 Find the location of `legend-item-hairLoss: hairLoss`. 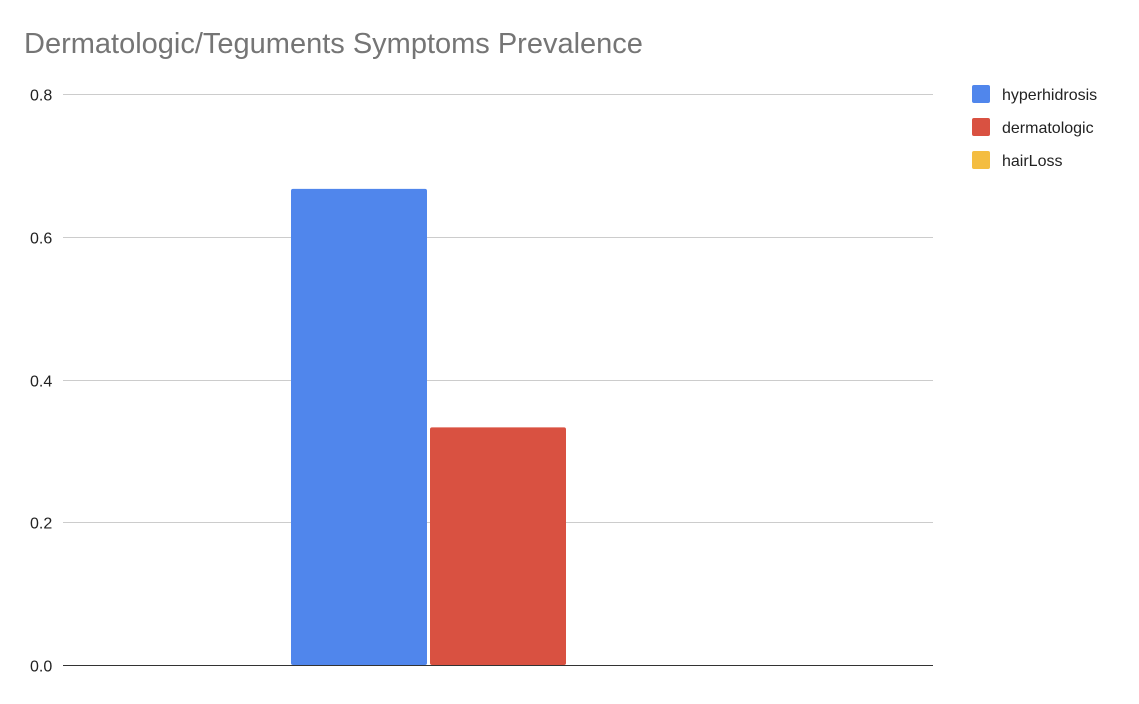

legend-item-hairLoss: hairLoss is located at coordinates (1017, 160).